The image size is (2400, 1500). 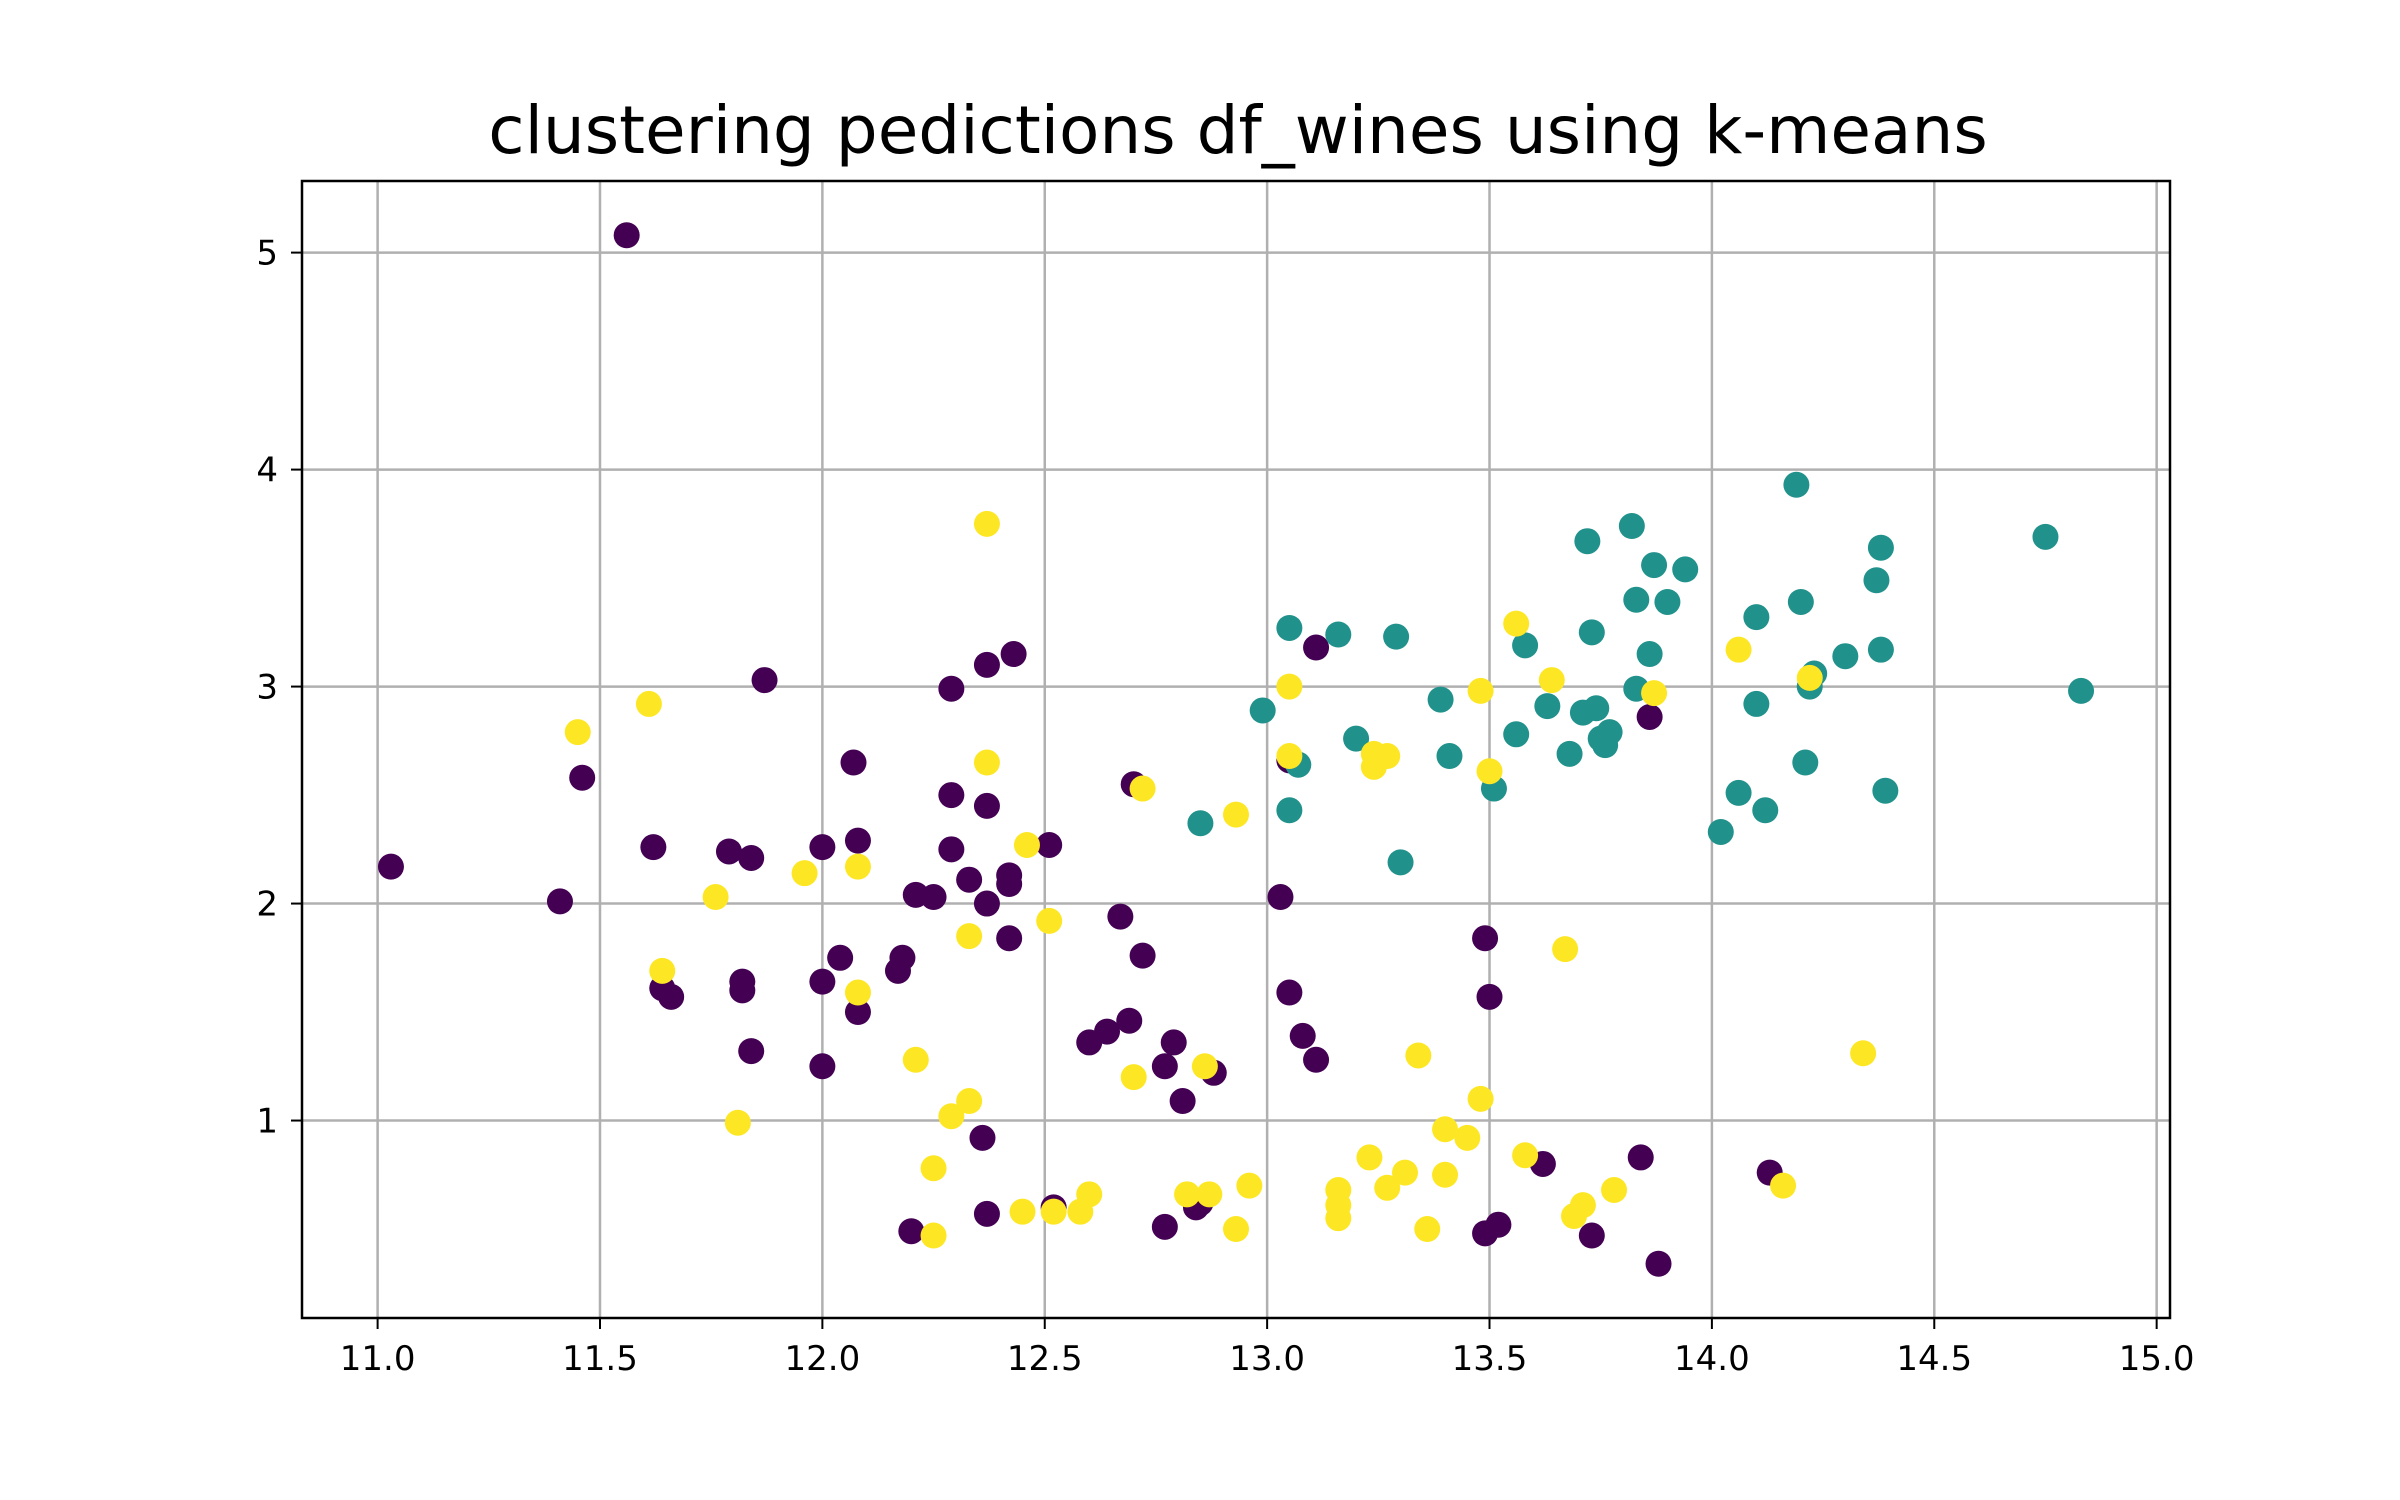 I want to click on x-tick-label: 12.5, so click(x=1045, y=1359).